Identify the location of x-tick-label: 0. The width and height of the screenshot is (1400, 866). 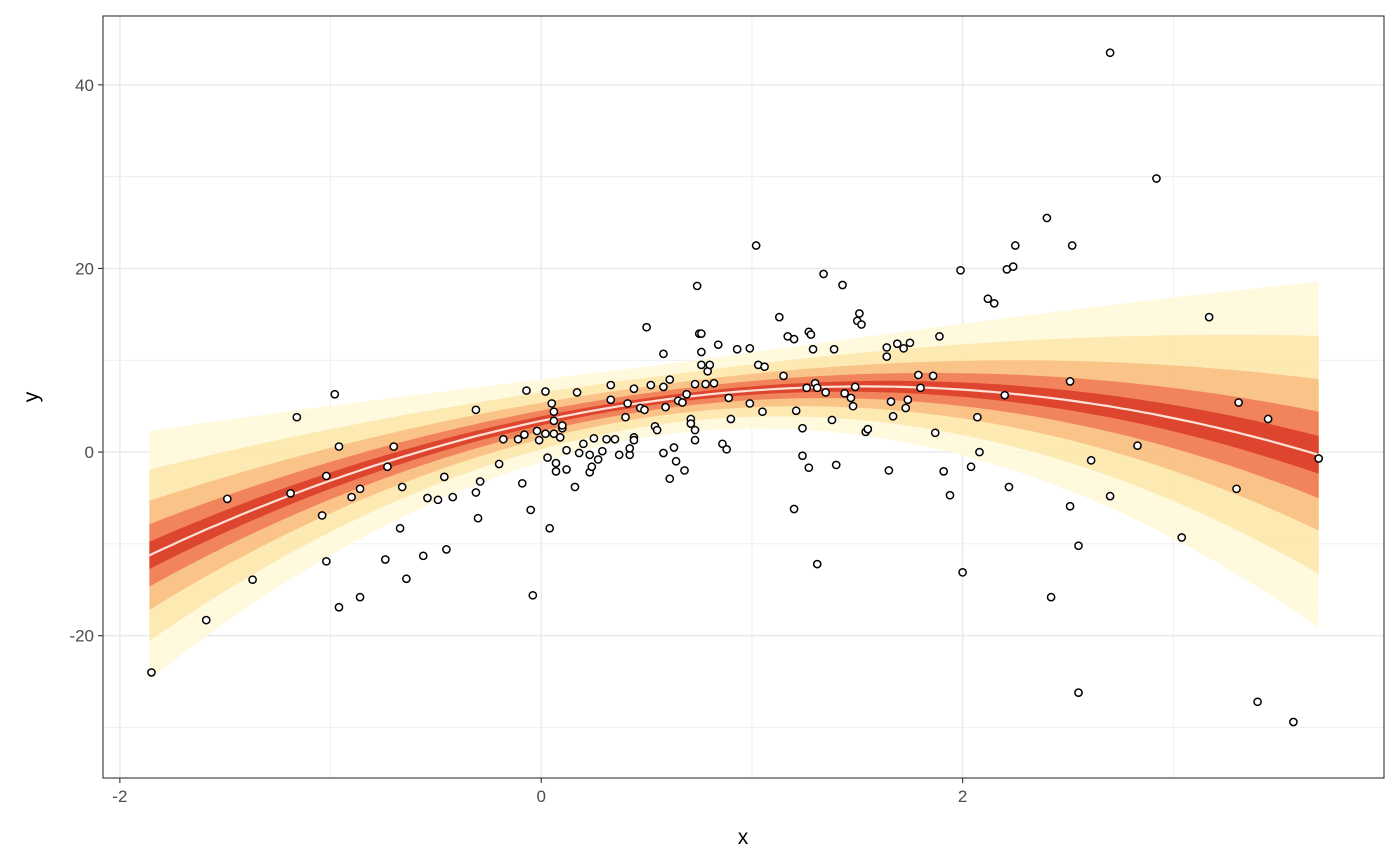
(541, 796).